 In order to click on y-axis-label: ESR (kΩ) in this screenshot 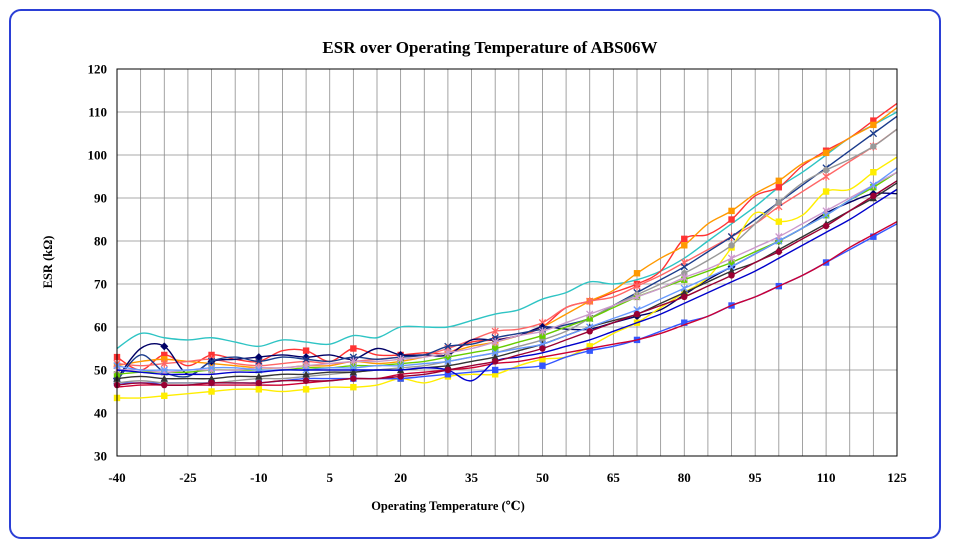, I will do `click(48, 262)`.